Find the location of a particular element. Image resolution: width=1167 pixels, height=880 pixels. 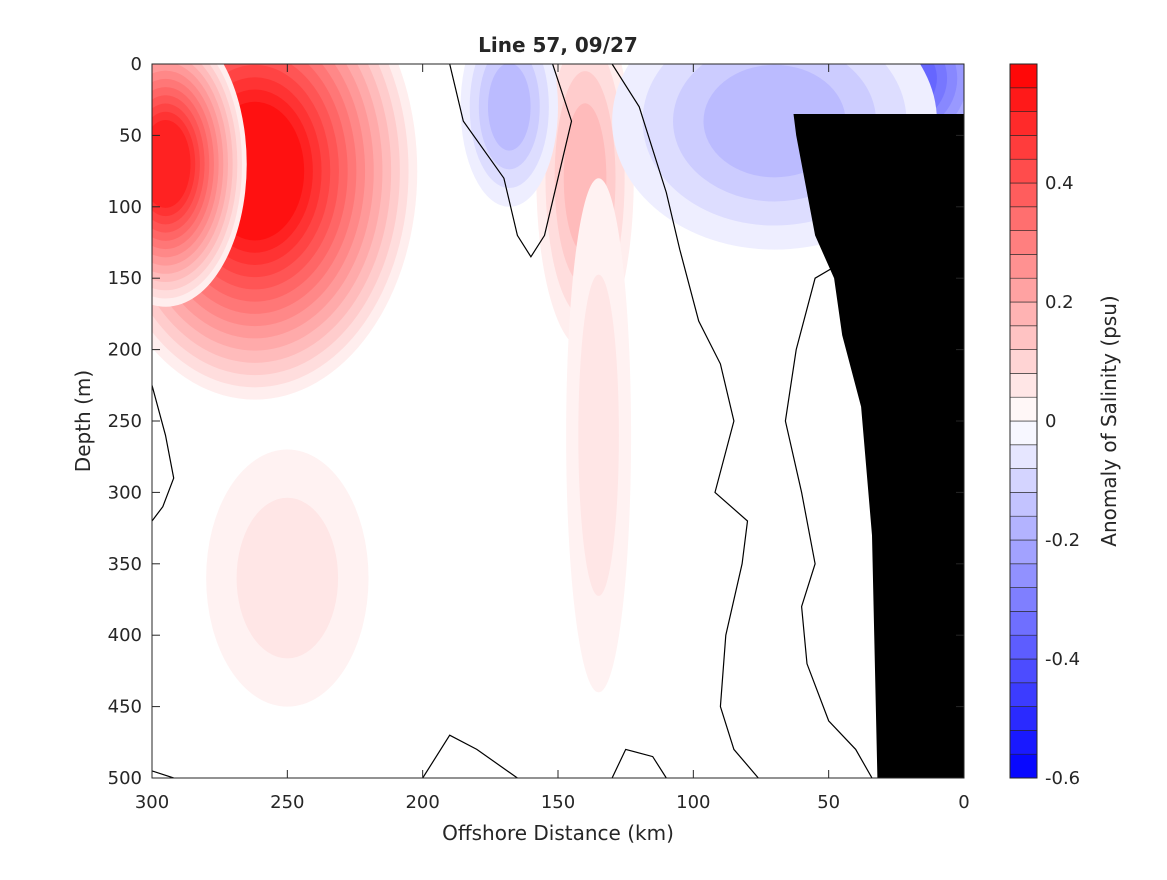

colorbar-label: Anomaly of Salinity (psu) is located at coordinates (1109, 420).